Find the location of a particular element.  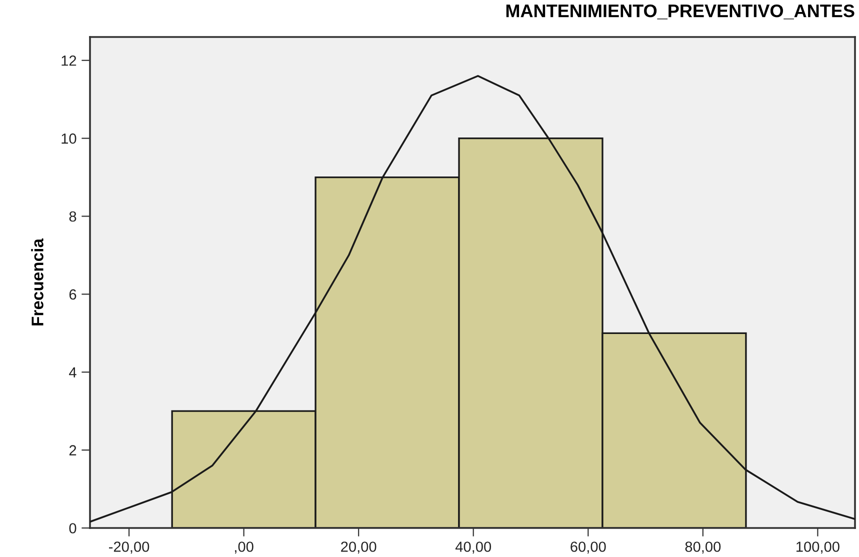

y-axis-title: Frecuencia is located at coordinates (37, 282).